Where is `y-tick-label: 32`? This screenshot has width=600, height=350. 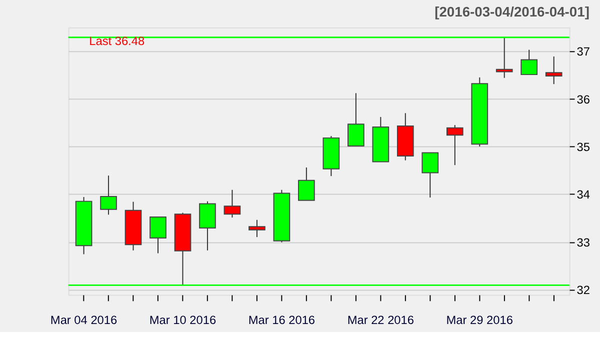 y-tick-label: 32 is located at coordinates (583, 289).